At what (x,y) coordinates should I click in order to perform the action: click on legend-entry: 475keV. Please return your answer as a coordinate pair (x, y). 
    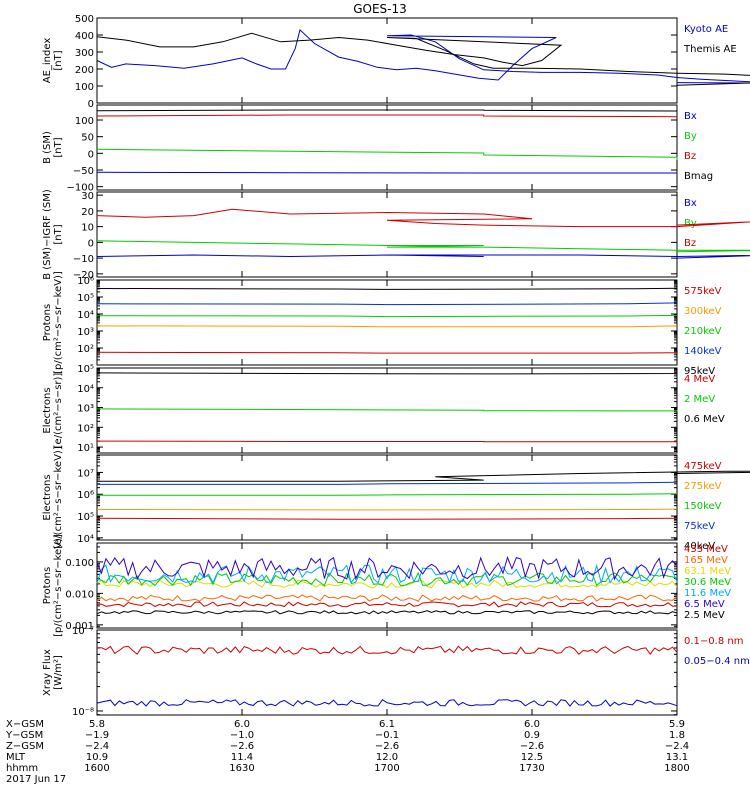
    Looking at the image, I should click on (703, 466).